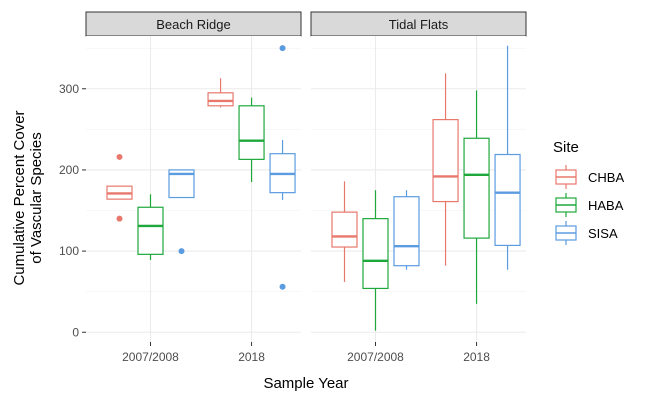 This screenshot has height=402, width=650. Describe the element at coordinates (119, 187) in the screenshot. I see `box-beach-ridge-2007-2008-chba` at that location.